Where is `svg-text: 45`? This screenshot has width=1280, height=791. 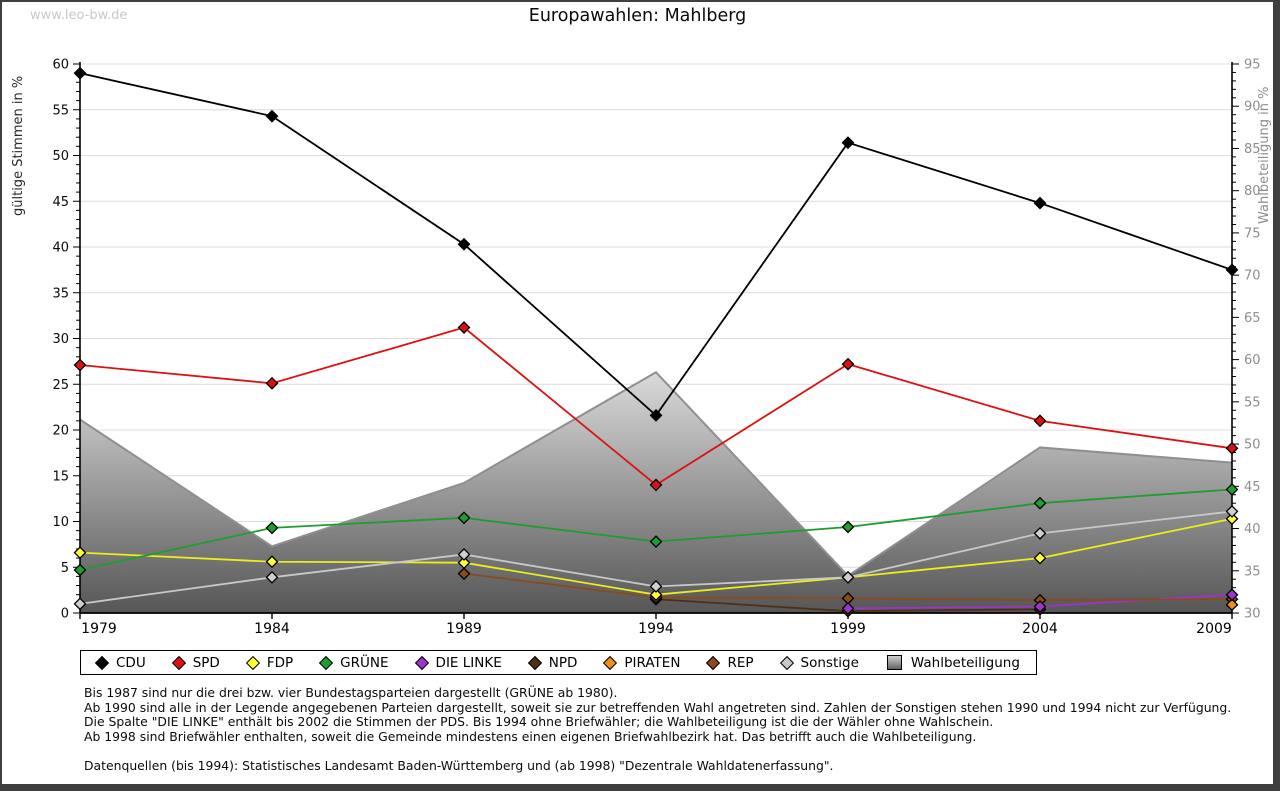 svg-text: 45 is located at coordinates (1252, 487).